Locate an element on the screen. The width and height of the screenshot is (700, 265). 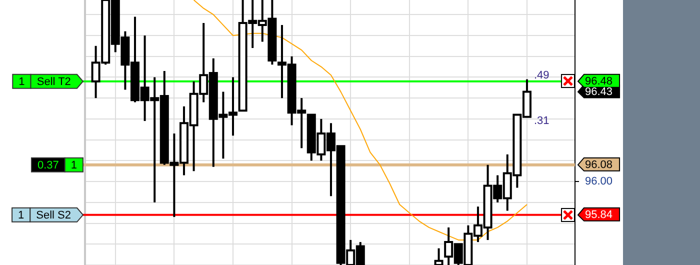
y-tick-label: 96.48 is located at coordinates (599, 81).